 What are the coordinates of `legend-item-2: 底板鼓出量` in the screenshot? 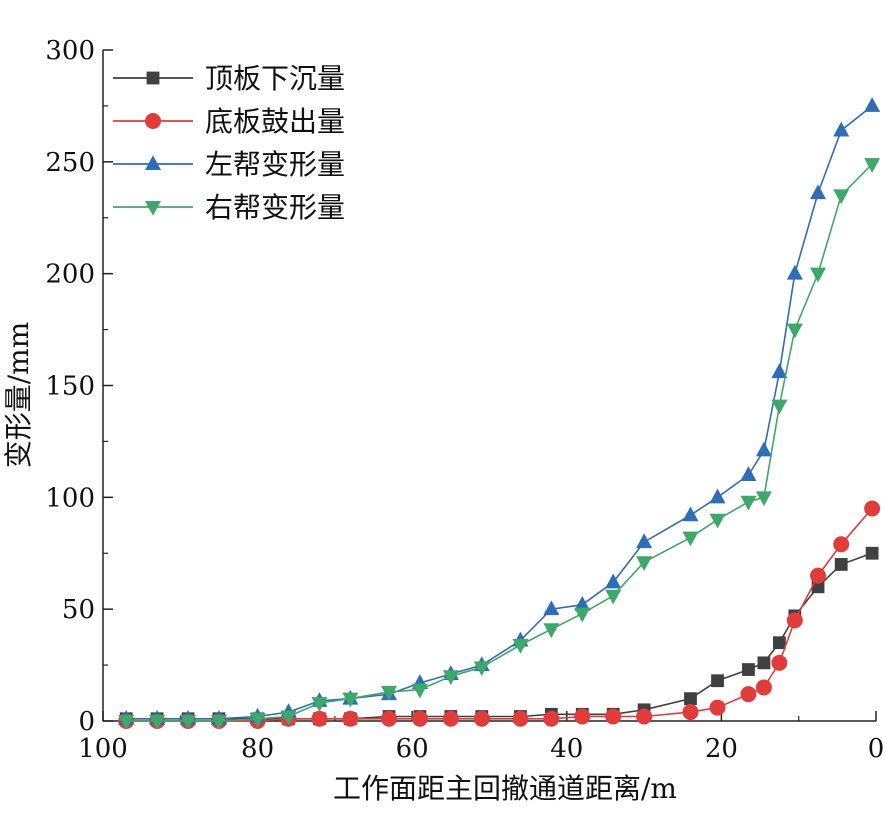 It's located at (229, 121).